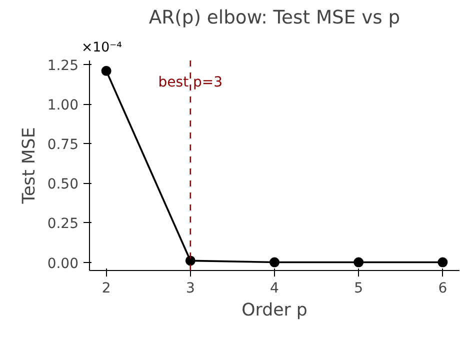 This screenshot has width=471, height=340. Describe the element at coordinates (62, 66) in the screenshot. I see `y-tick-label: 1.25` at that location.